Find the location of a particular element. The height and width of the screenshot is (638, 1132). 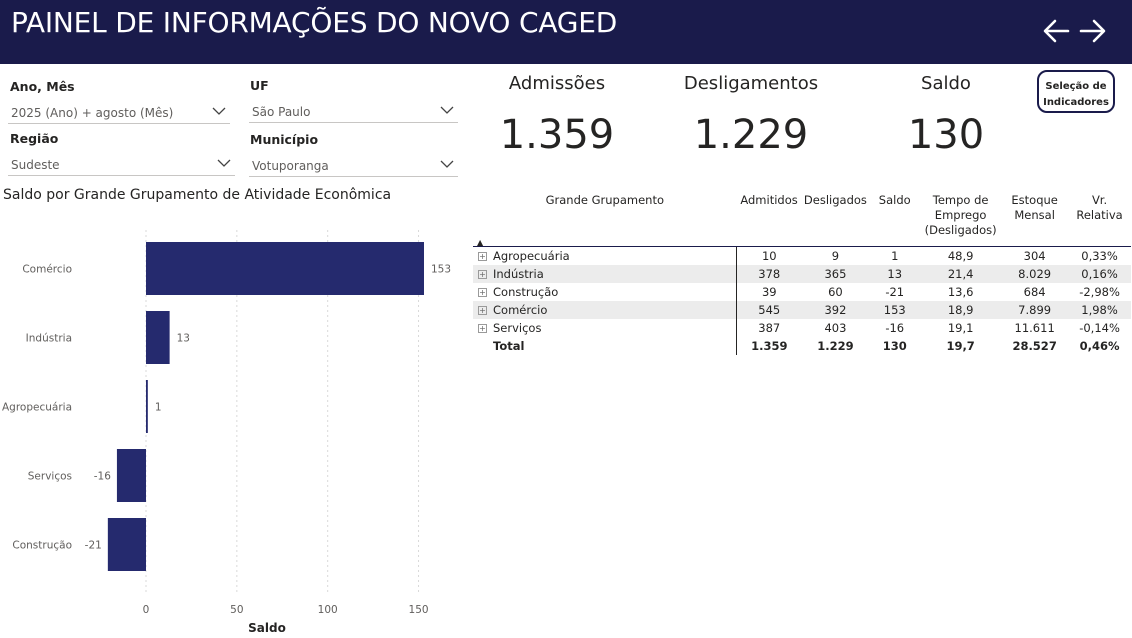

admissoes-label: Admissões is located at coordinates (557, 83).